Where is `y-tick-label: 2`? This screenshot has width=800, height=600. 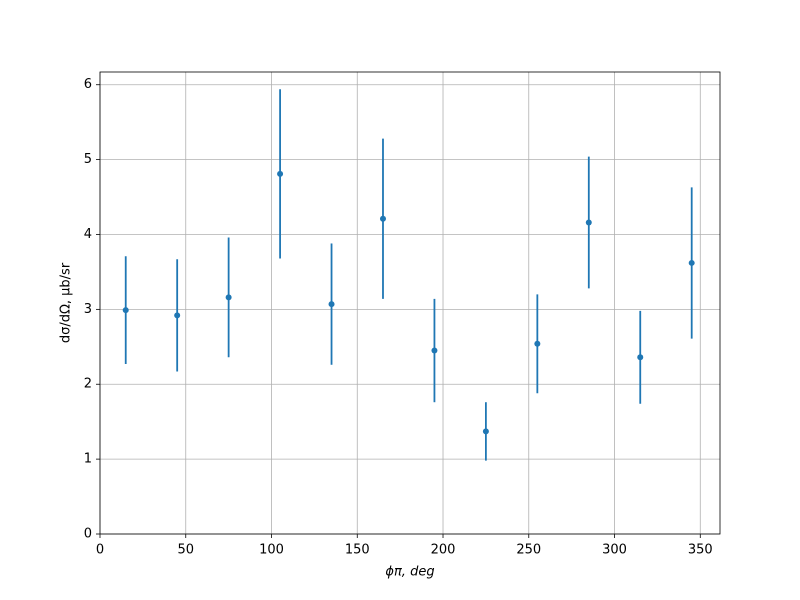 y-tick-label: 2 is located at coordinates (88, 384).